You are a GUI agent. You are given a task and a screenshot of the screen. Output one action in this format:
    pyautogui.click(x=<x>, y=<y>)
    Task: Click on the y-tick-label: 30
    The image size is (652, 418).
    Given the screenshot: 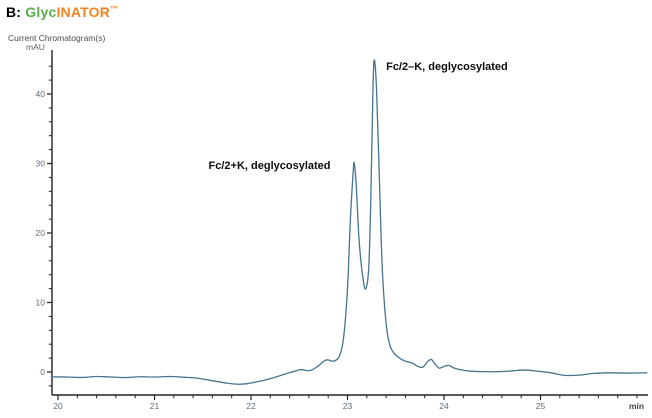 What is the action you would take?
    pyautogui.click(x=41, y=164)
    